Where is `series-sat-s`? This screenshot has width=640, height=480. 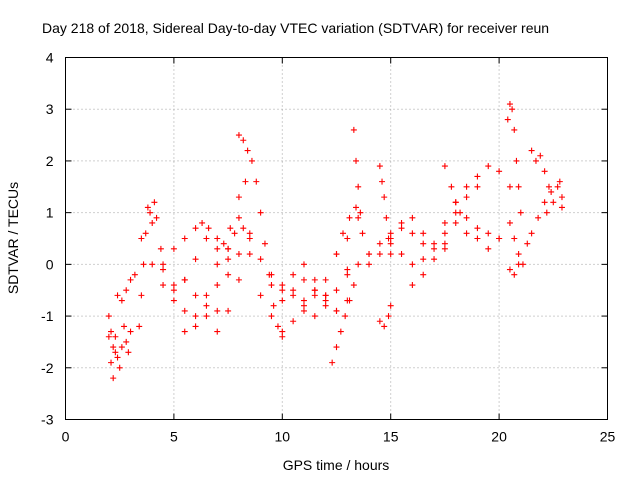 series-sat-s is located at coordinates (346, 231).